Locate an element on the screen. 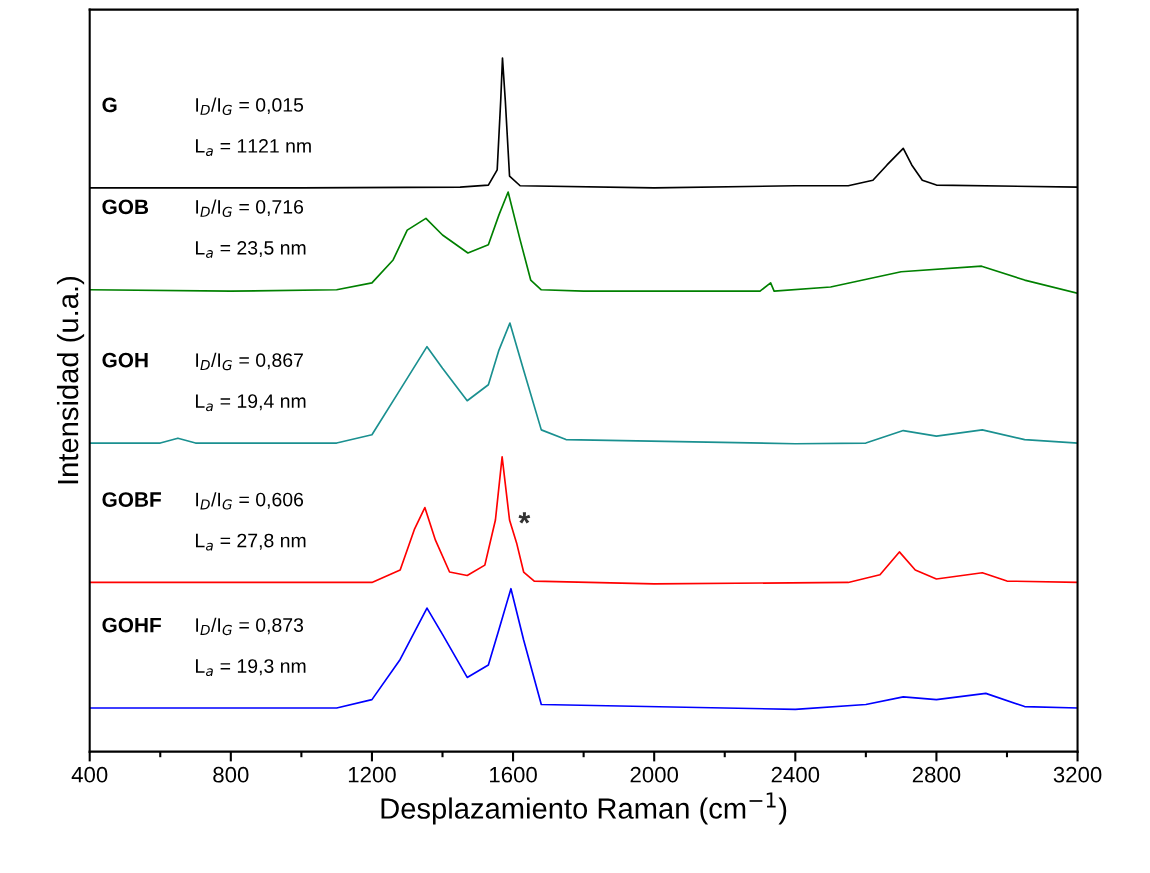 The width and height of the screenshot is (1150, 873). annotation: L$_{a}$ = 27,8 nm is located at coordinates (251, 542).